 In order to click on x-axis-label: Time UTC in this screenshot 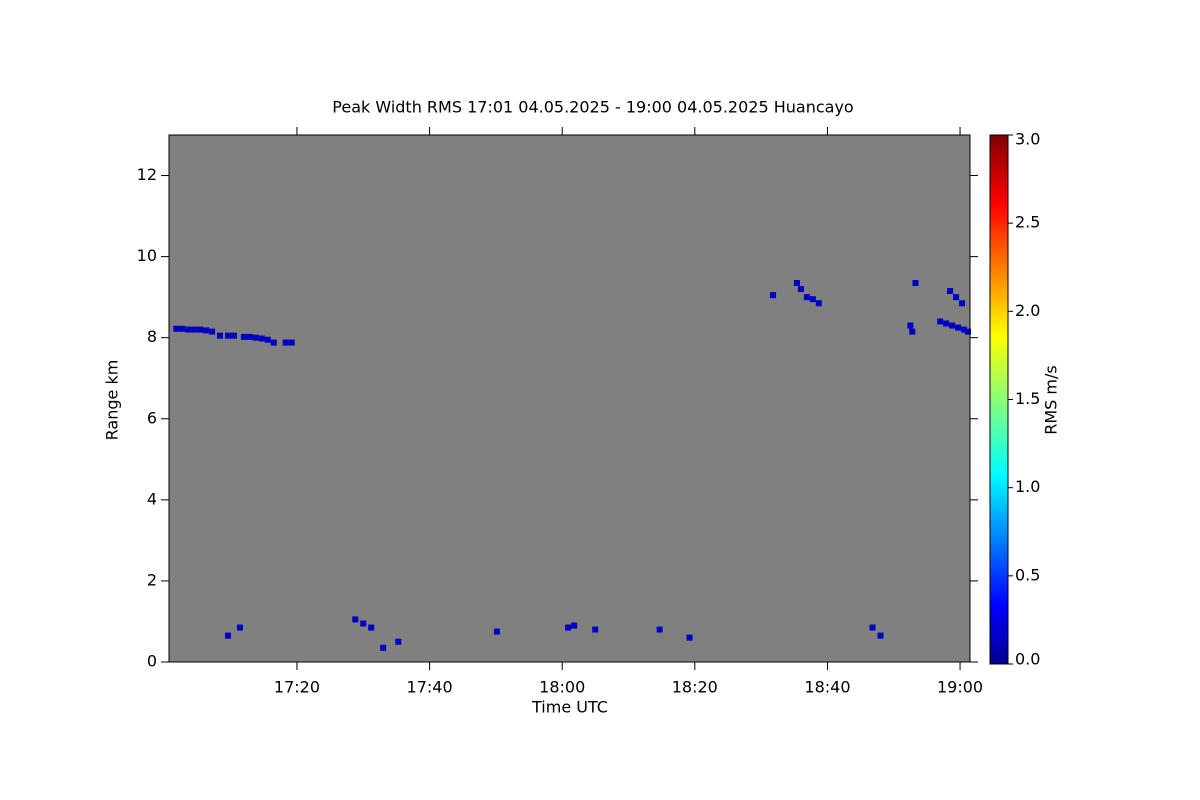, I will do `click(569, 707)`.